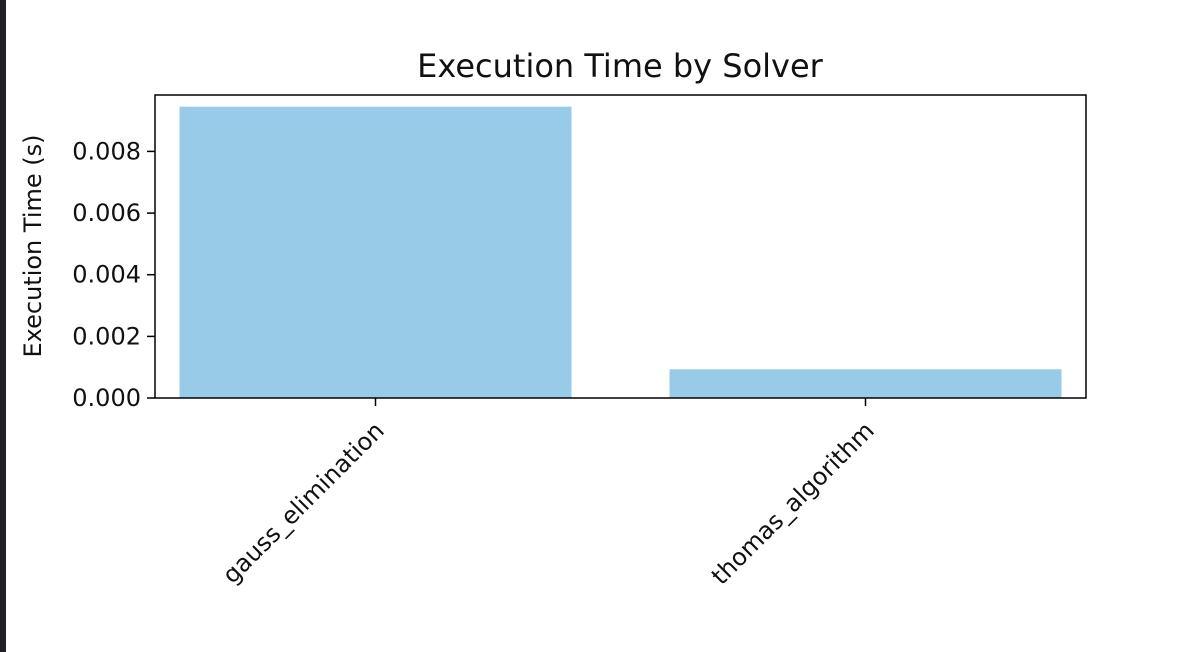 The image size is (1188, 652). What do you see at coordinates (865, 383) in the screenshot?
I see `bar-thomas-algorithm` at bounding box center [865, 383].